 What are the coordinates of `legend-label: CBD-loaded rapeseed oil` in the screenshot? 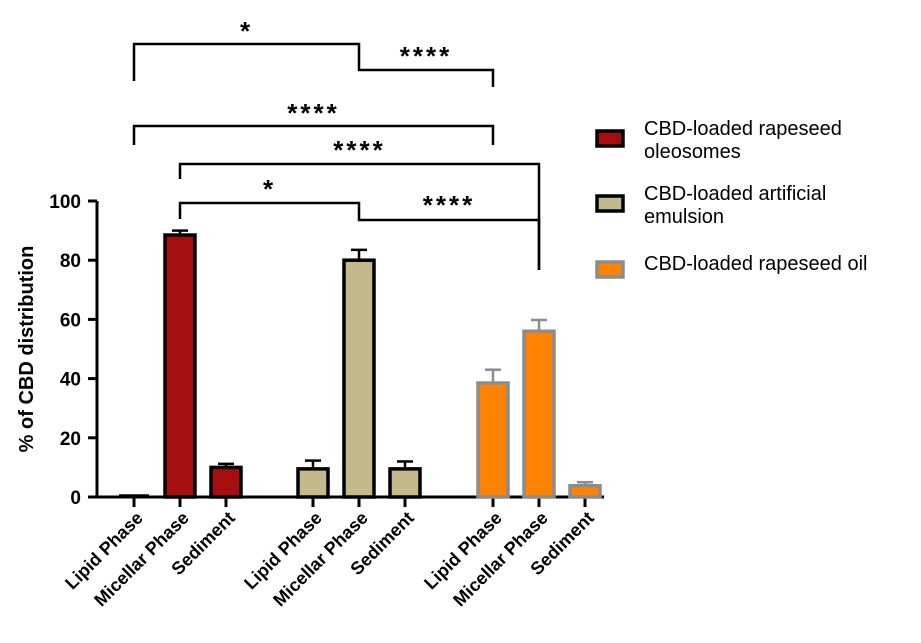 It's located at (755, 264).